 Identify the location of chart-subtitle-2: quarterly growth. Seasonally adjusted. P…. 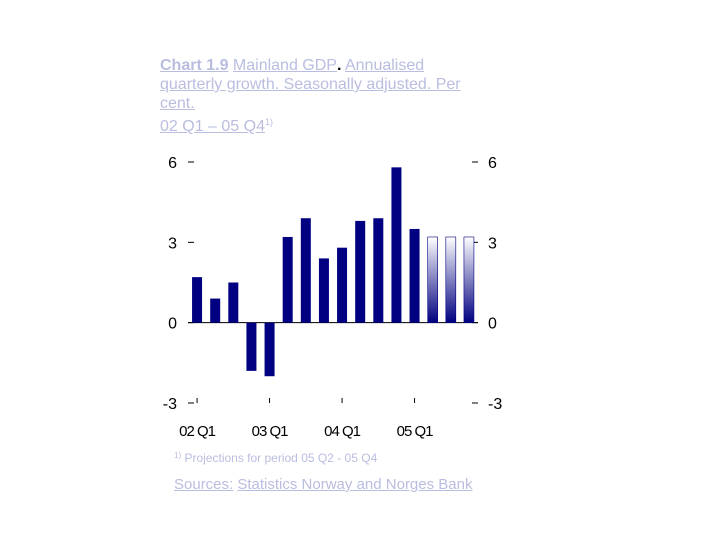
(310, 84).